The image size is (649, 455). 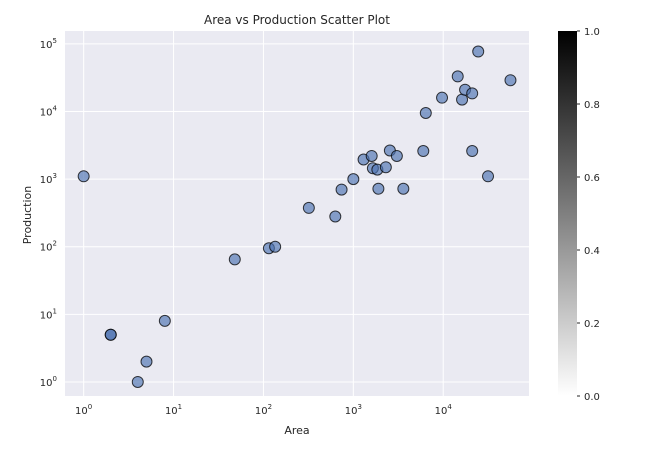 What do you see at coordinates (592, 178) in the screenshot?
I see `colorbar-tick-label: 0.6` at bounding box center [592, 178].